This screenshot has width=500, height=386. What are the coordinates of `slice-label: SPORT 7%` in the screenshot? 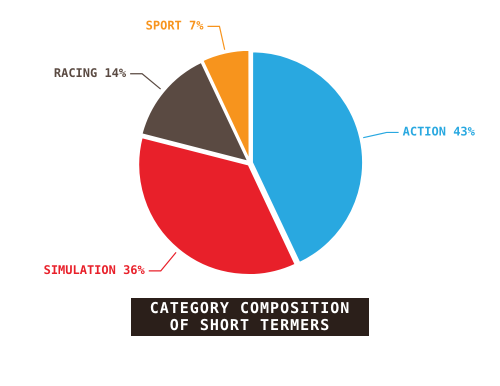 It's located at (175, 25).